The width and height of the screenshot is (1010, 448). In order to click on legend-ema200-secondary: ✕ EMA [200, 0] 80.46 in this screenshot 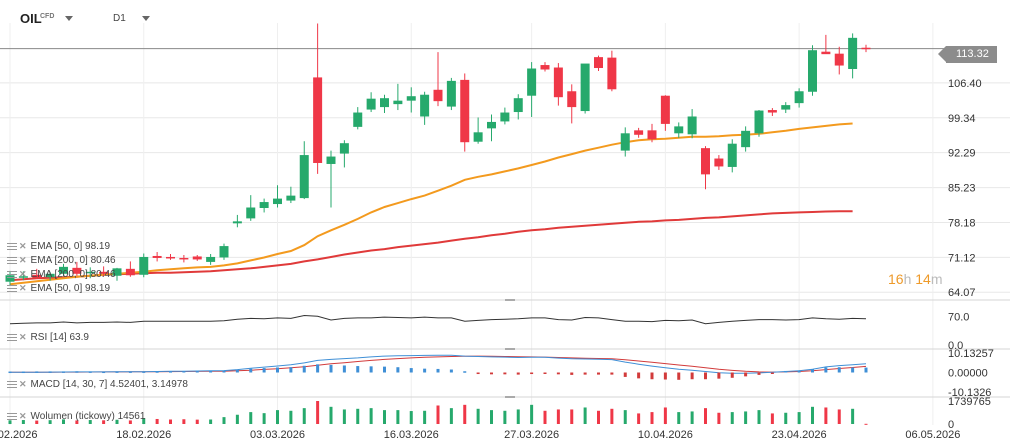, I will do `click(61, 274)`.